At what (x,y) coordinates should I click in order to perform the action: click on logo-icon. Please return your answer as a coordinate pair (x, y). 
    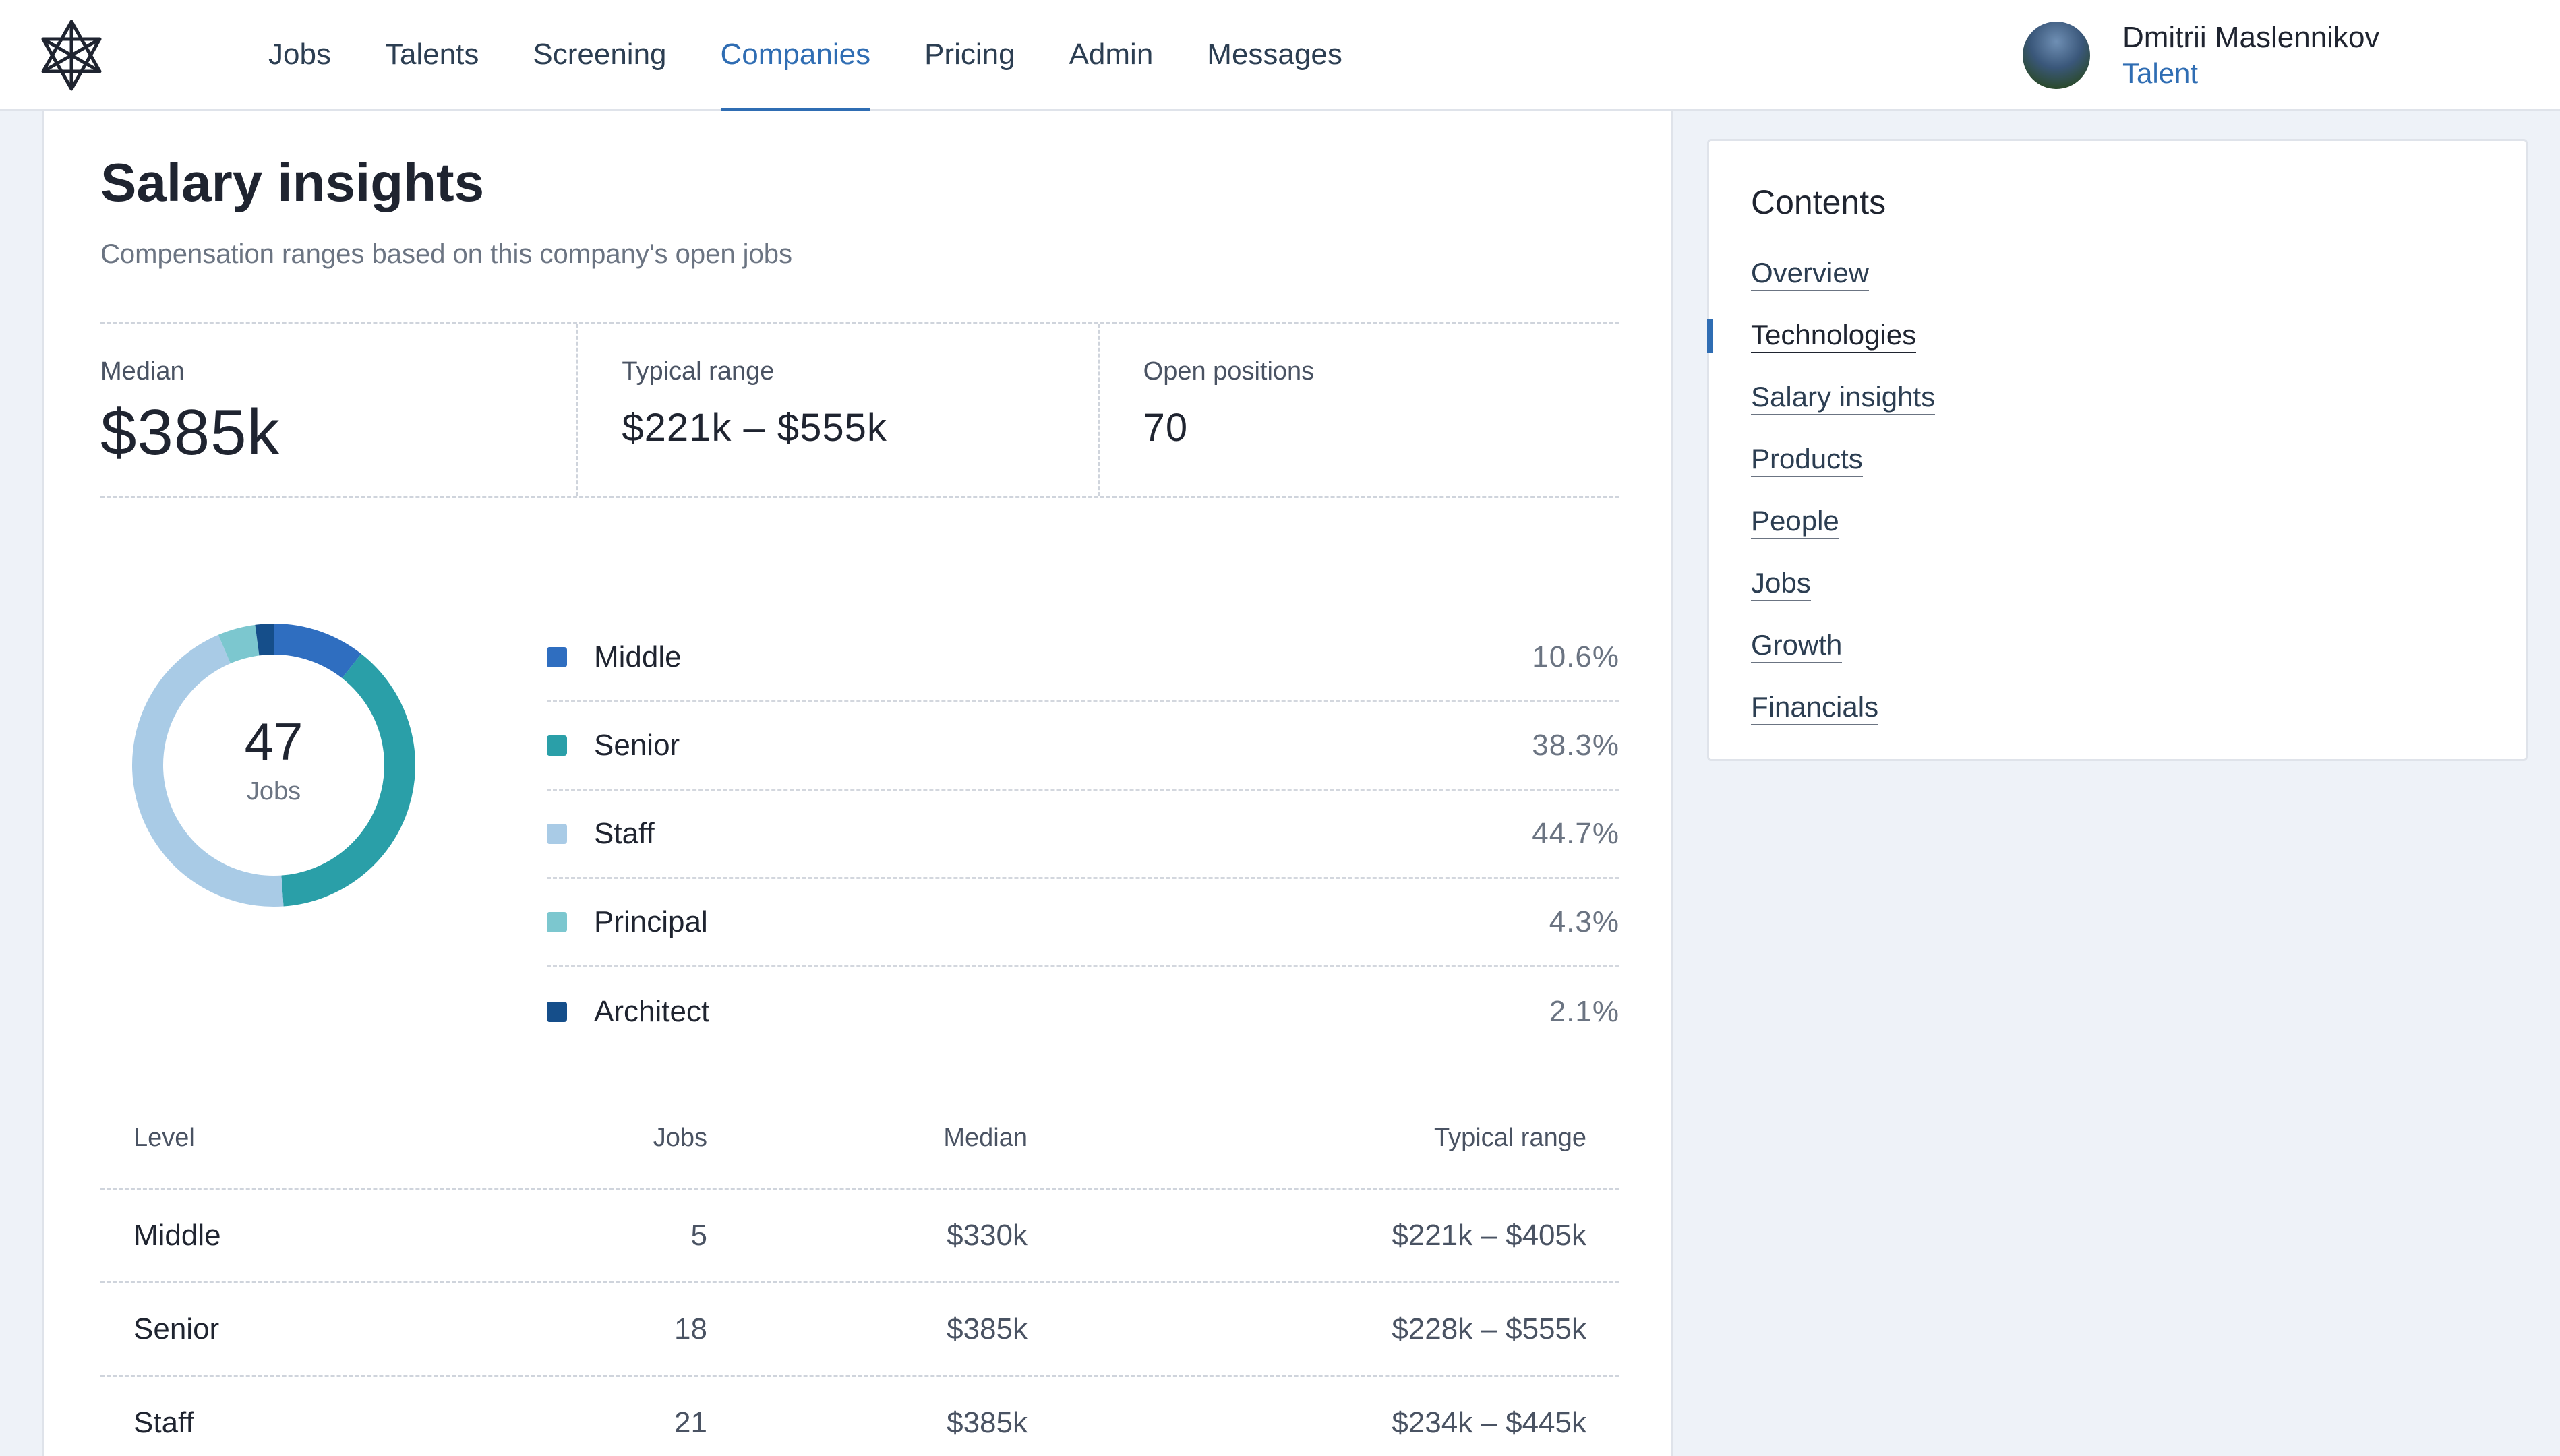
    Looking at the image, I should click on (71, 55).